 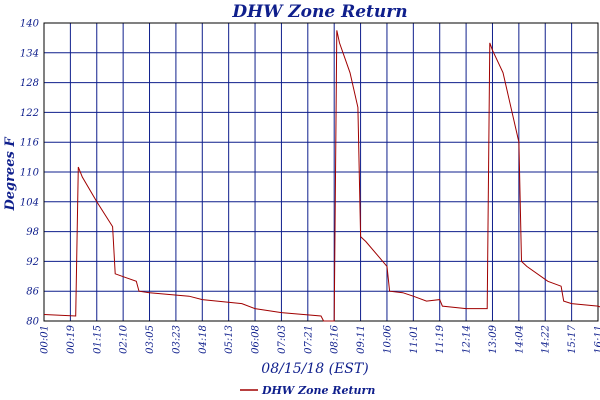 What do you see at coordinates (29, 113) in the screenshot?
I see `y-tick-label: 122` at bounding box center [29, 113].